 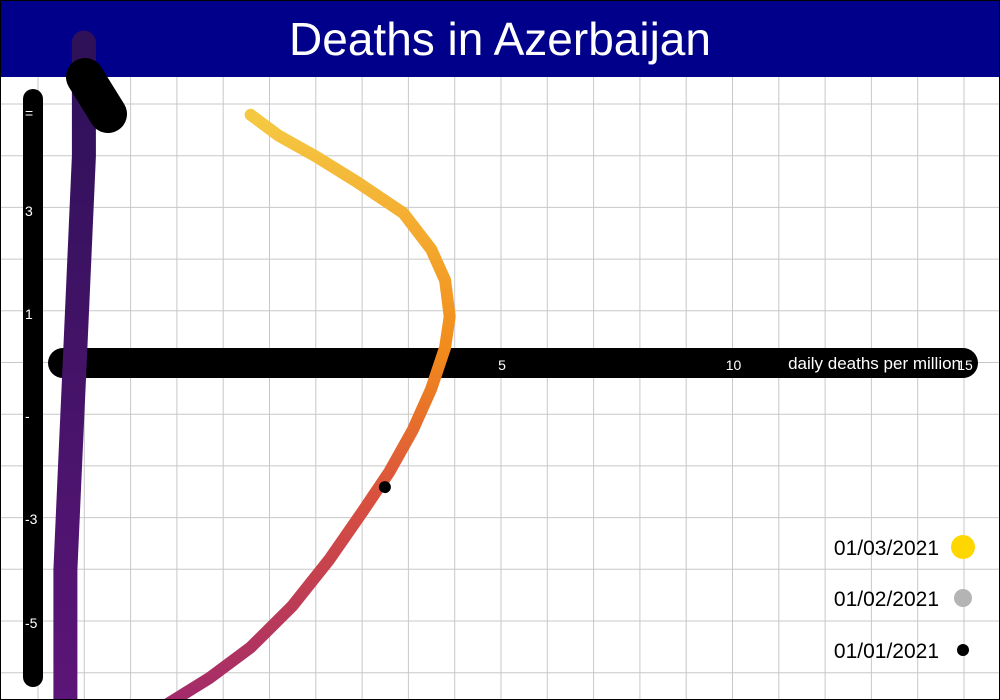 I want to click on y-axis: = 3 1 - -3 -5, so click(x=33, y=388).